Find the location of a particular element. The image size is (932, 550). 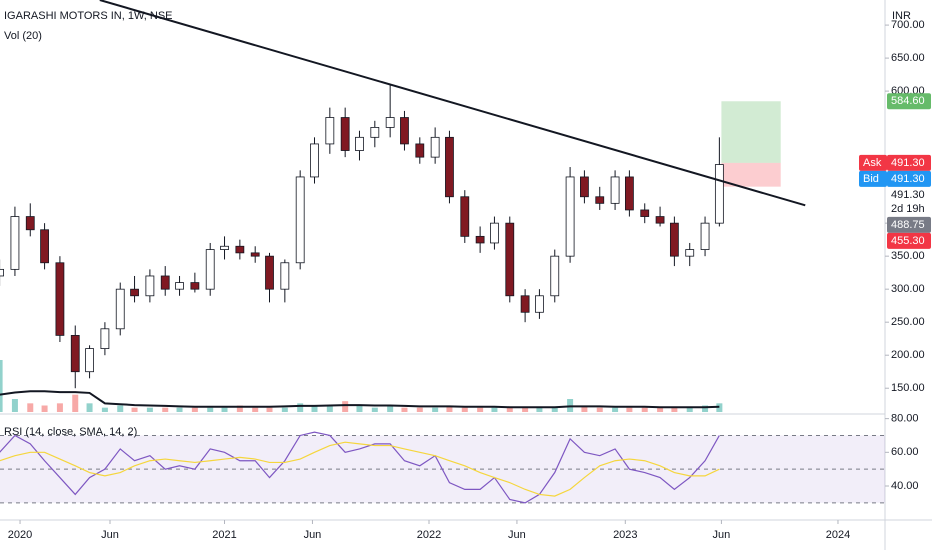

price-marker-label: 491.30 is located at coordinates (908, 163).